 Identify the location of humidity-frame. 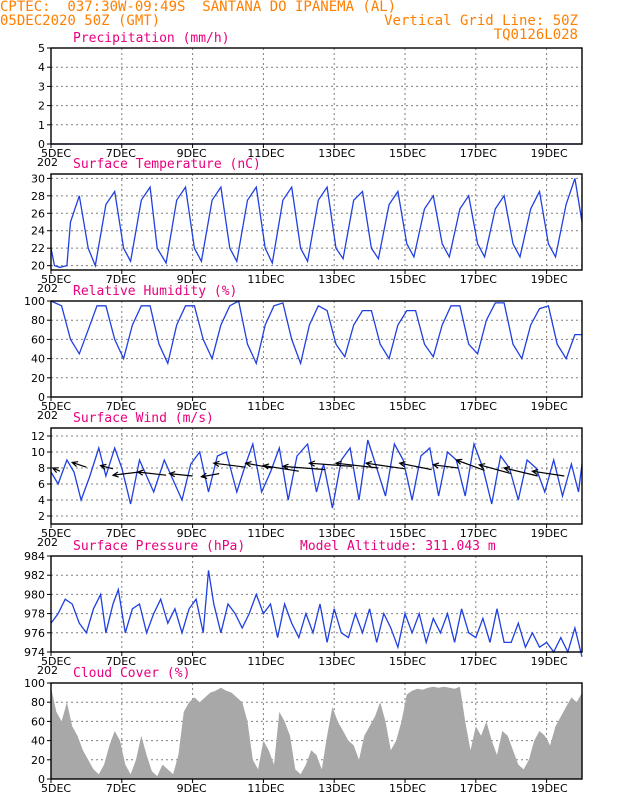
(316, 349).